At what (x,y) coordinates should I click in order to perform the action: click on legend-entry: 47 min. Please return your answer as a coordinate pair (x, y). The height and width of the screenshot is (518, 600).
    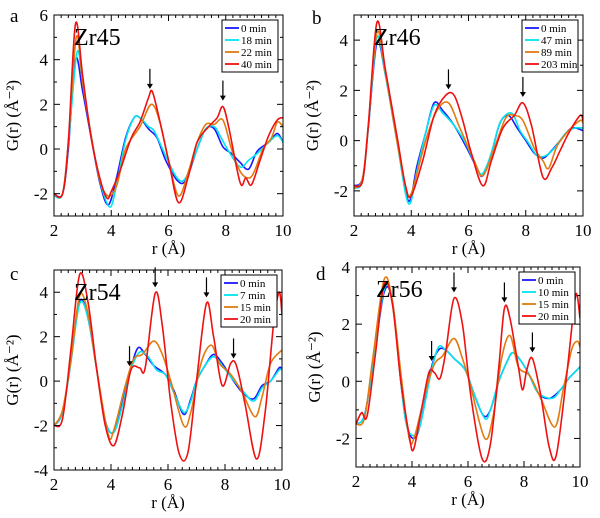
    Looking at the image, I should click on (556, 41).